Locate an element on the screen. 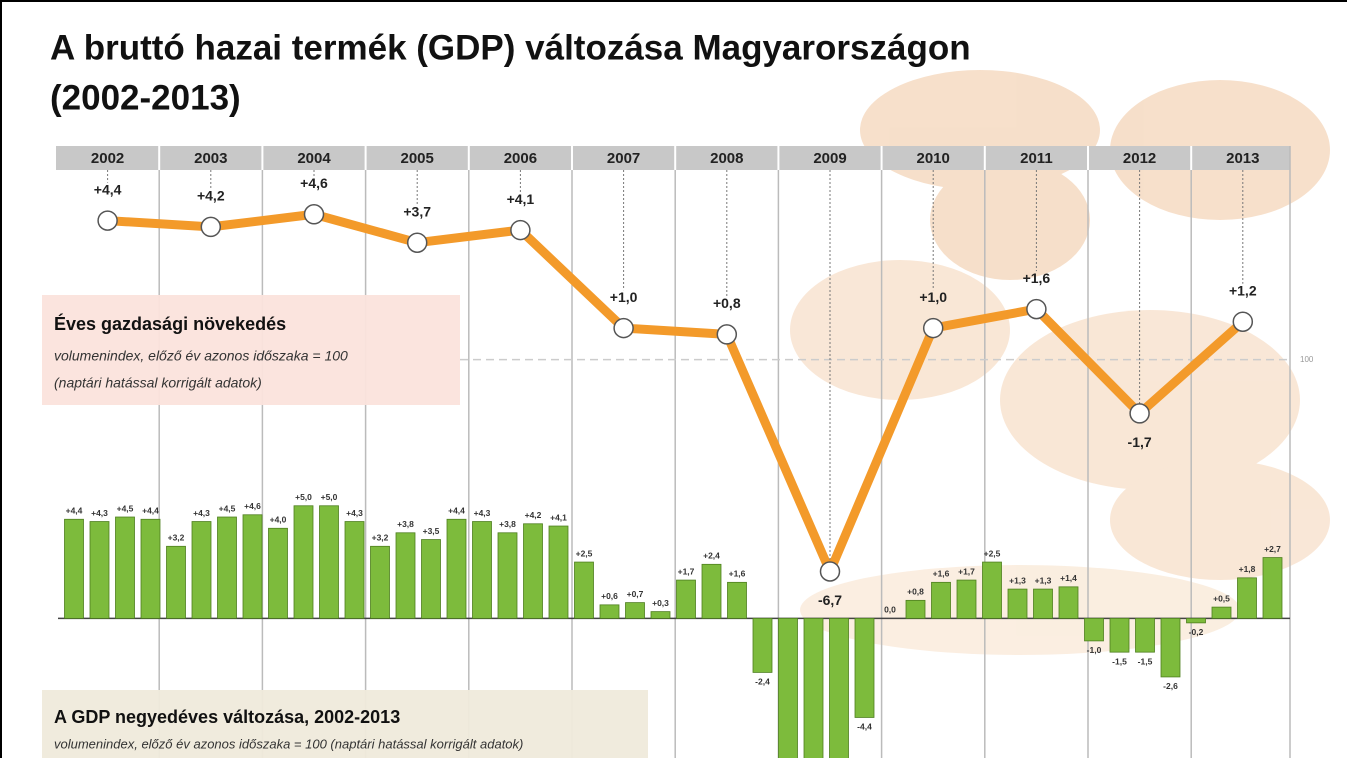 The image size is (1347, 758). value-label: +5,0 is located at coordinates (329, 497).